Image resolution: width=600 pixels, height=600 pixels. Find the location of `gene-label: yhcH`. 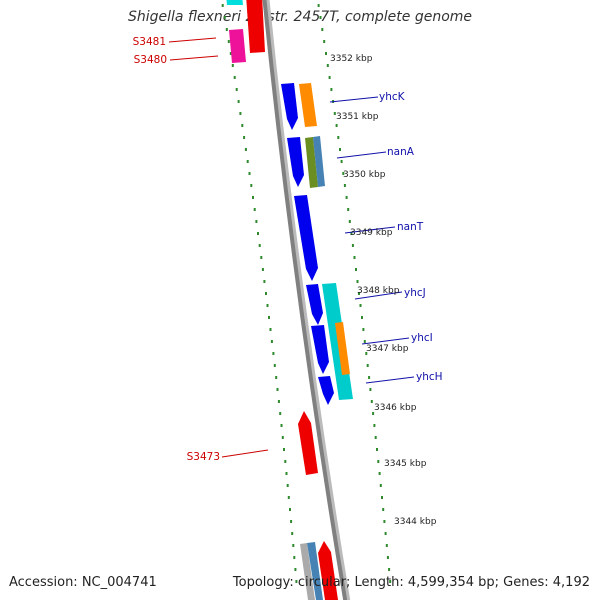

gene-label: yhcH is located at coordinates (429, 377).